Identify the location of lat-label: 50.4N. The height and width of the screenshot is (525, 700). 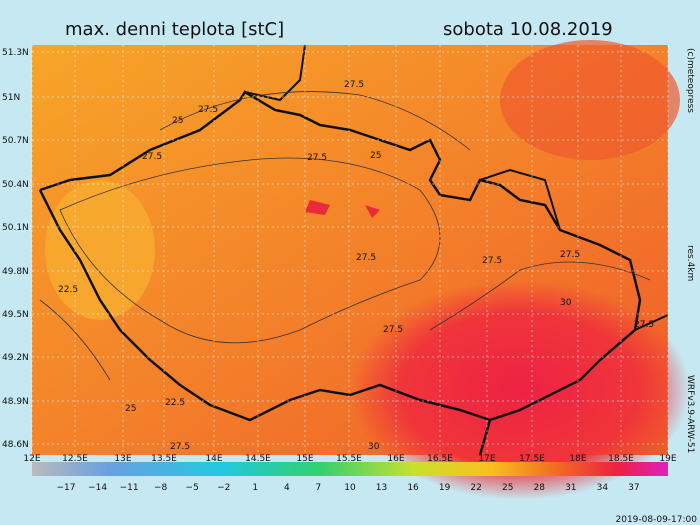
(15, 185).